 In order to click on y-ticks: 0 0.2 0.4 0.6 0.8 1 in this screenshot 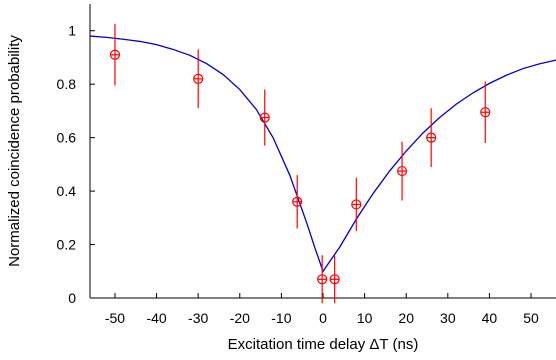, I will do `click(76, 164)`.